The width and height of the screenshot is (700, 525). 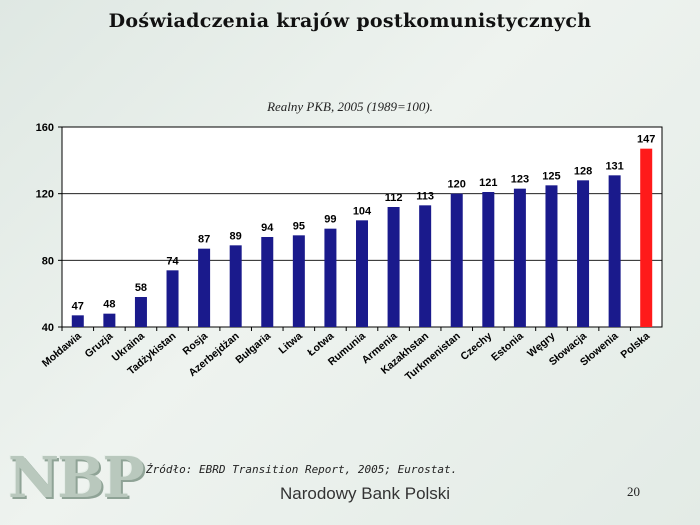 What do you see at coordinates (633, 491) in the screenshot?
I see `page-number: 20` at bounding box center [633, 491].